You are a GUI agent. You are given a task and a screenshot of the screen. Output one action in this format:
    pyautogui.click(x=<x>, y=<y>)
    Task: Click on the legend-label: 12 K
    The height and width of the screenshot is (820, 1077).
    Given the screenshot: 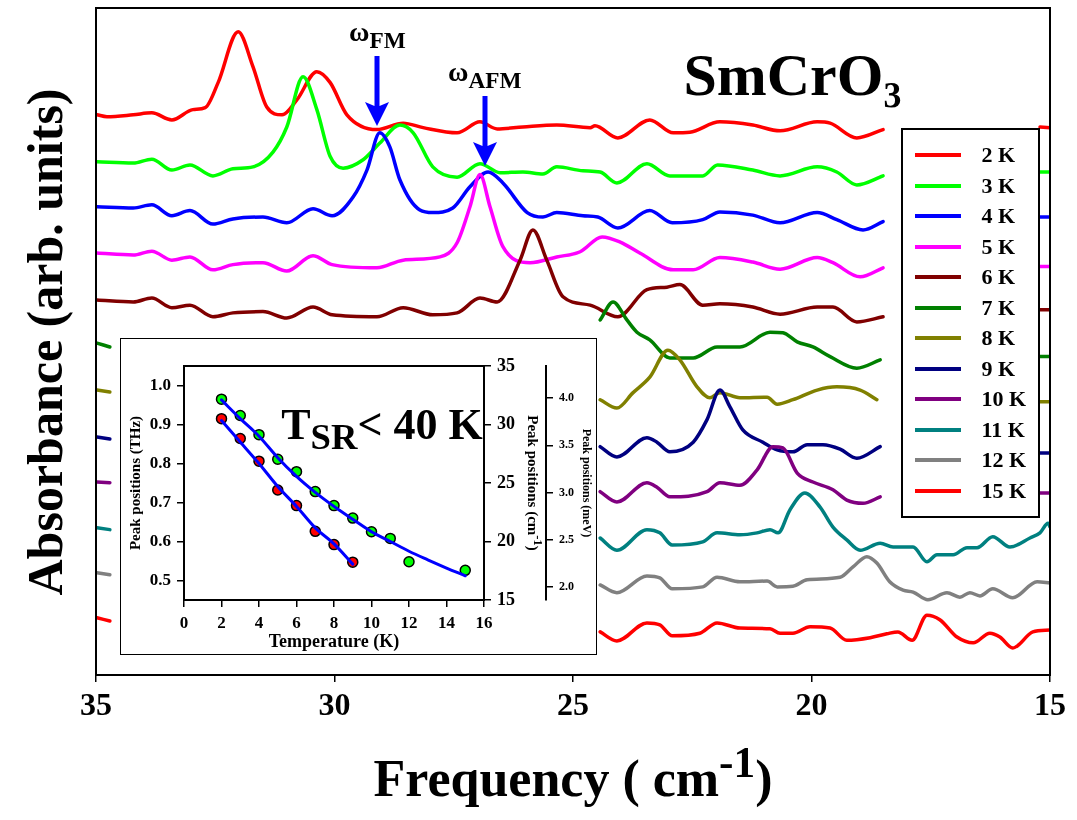 What is the action you would take?
    pyautogui.click(x=1003, y=460)
    